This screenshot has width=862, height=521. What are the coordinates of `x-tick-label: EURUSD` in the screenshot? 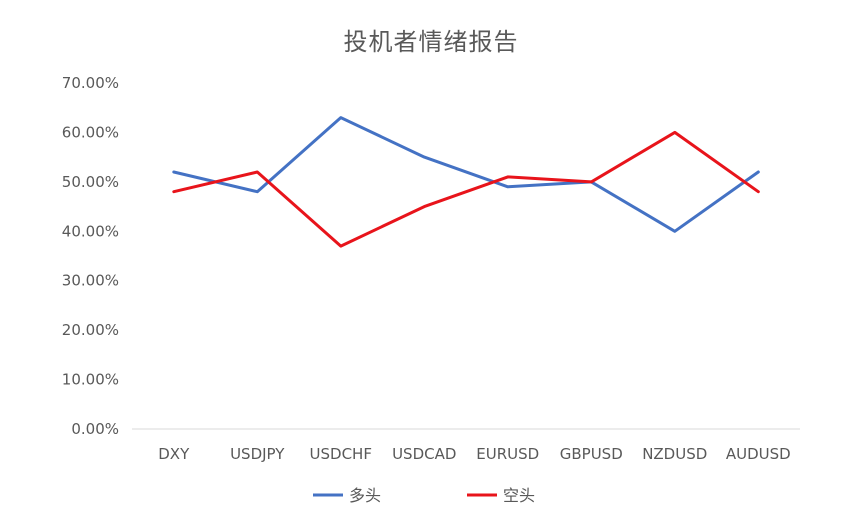 It's located at (507, 454).